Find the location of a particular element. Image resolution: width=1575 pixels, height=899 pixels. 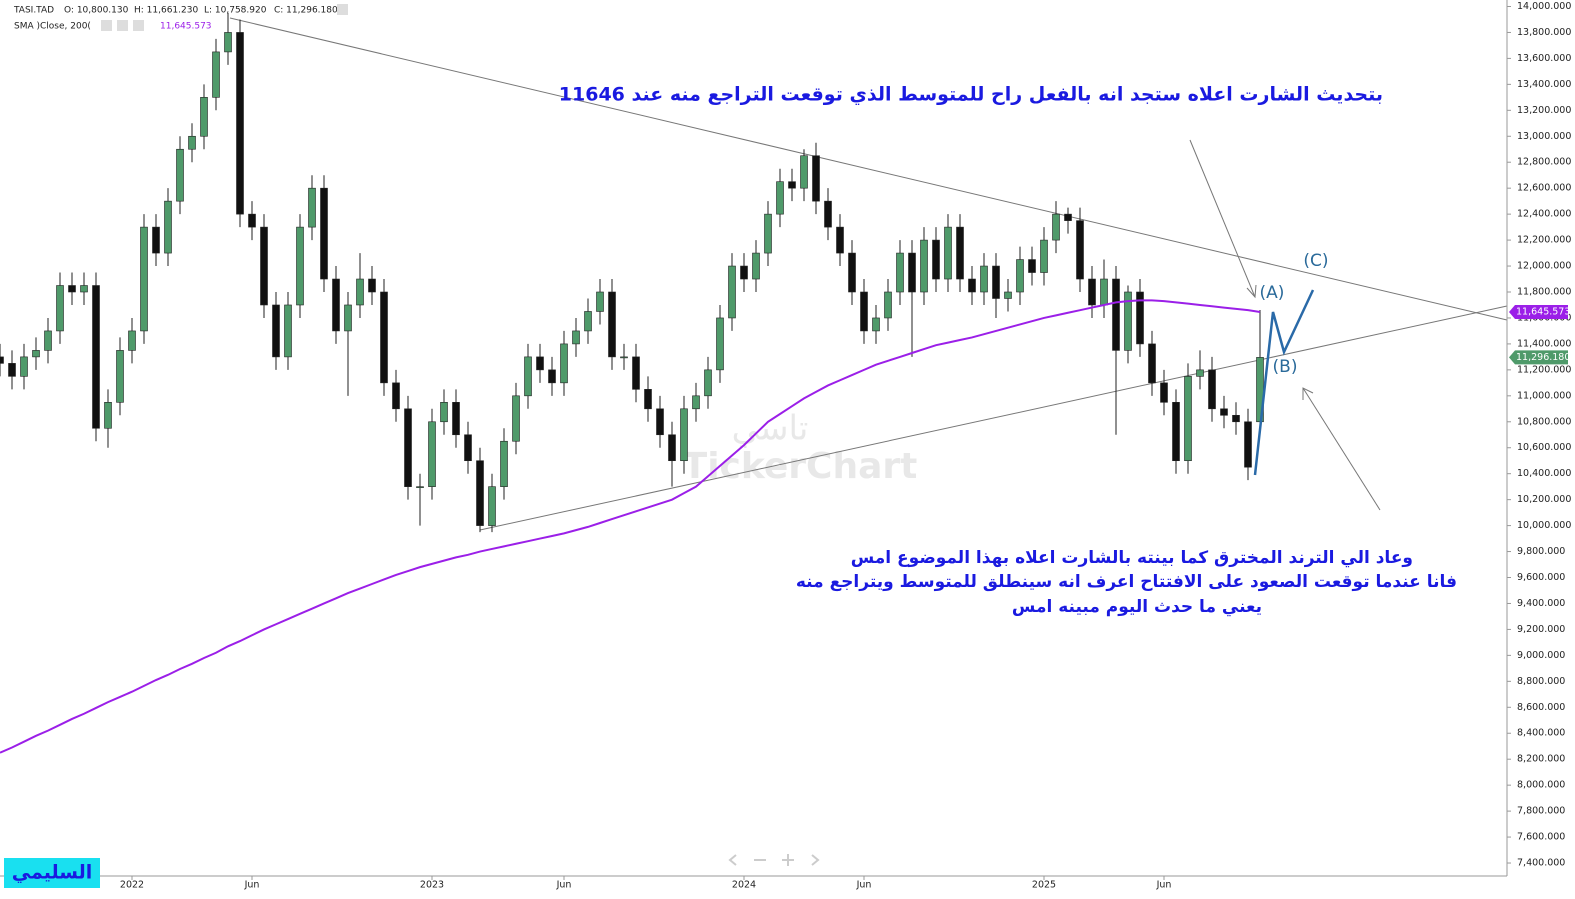

y-tick-label: 12,200.000 is located at coordinates (1544, 240).